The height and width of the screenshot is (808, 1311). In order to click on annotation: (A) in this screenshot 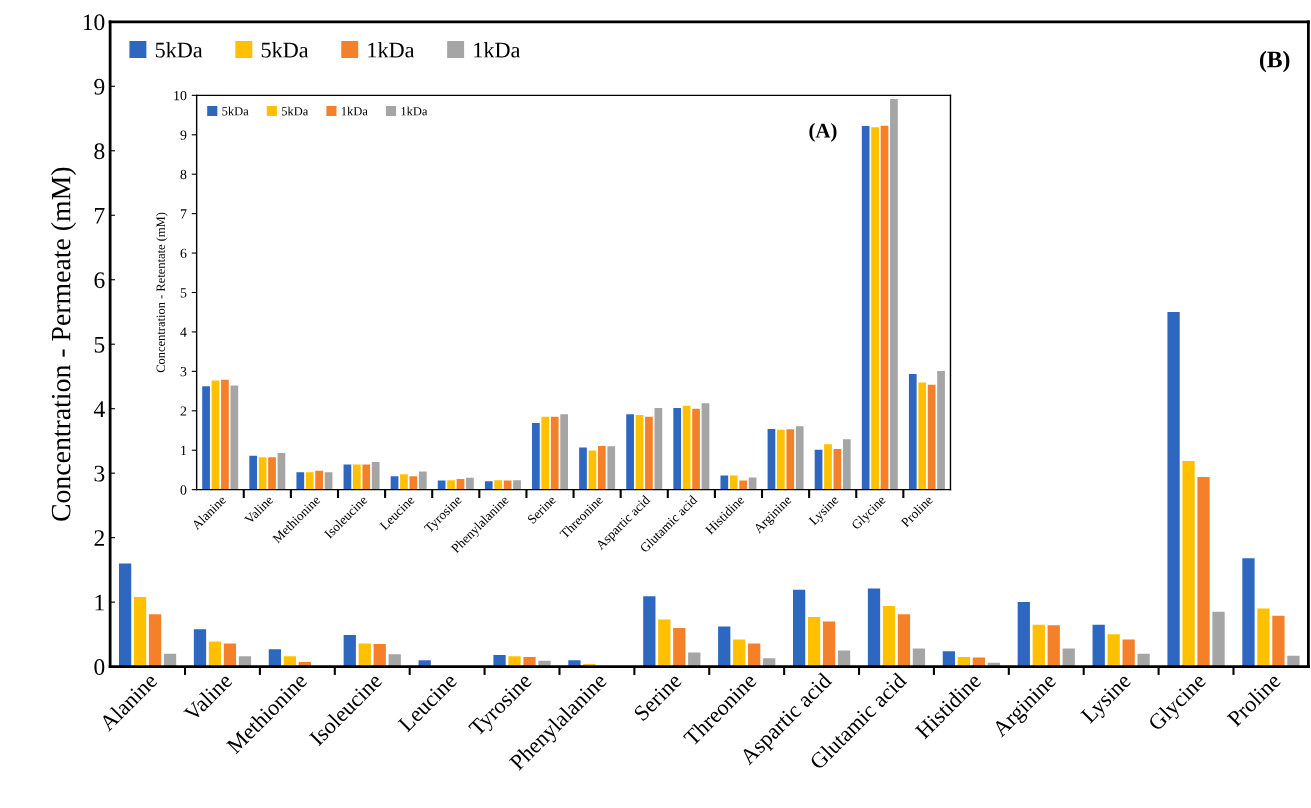, I will do `click(823, 132)`.